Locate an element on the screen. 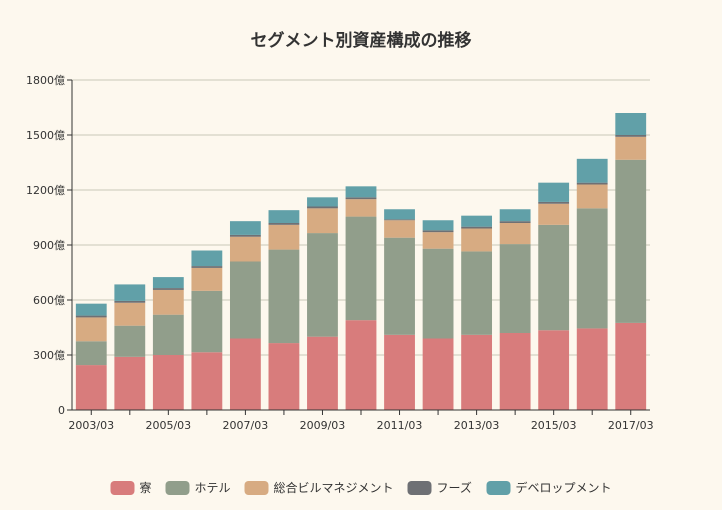 The height and width of the screenshot is (510, 722). x-tick-label: 2009/03 is located at coordinates (323, 425).